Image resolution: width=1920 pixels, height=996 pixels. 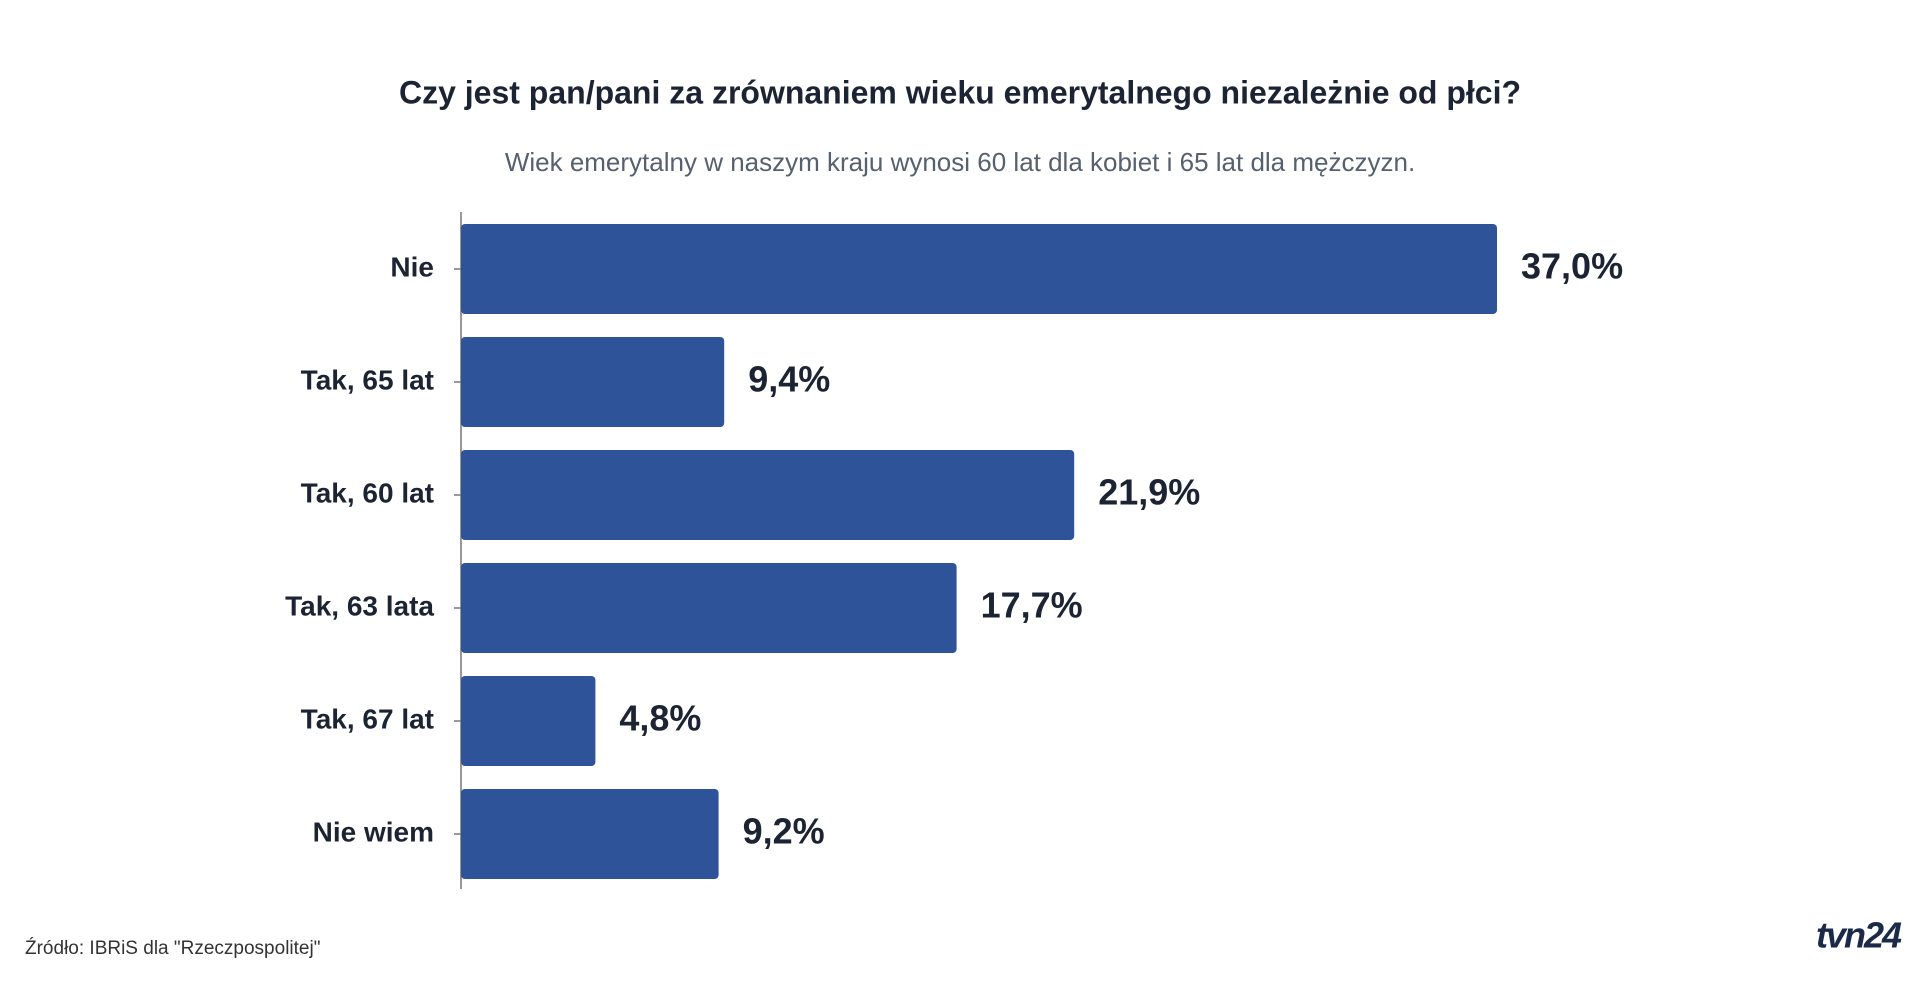 I want to click on value-label: 9,2%, so click(x=784, y=831).